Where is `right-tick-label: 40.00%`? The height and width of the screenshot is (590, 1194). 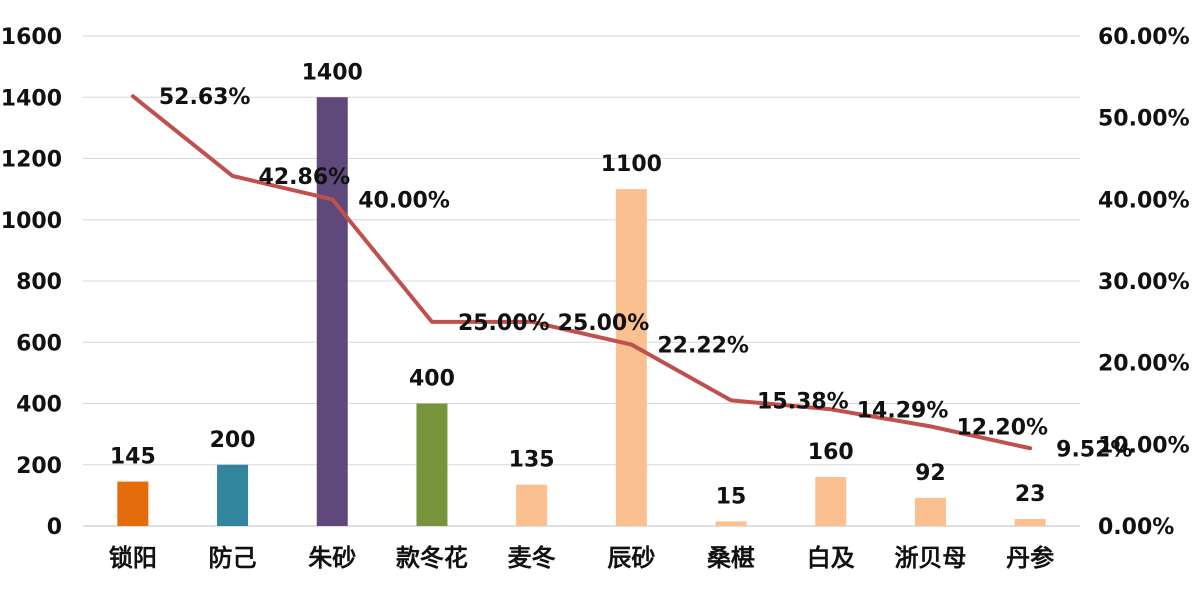 right-tick-label: 40.00% is located at coordinates (1144, 200).